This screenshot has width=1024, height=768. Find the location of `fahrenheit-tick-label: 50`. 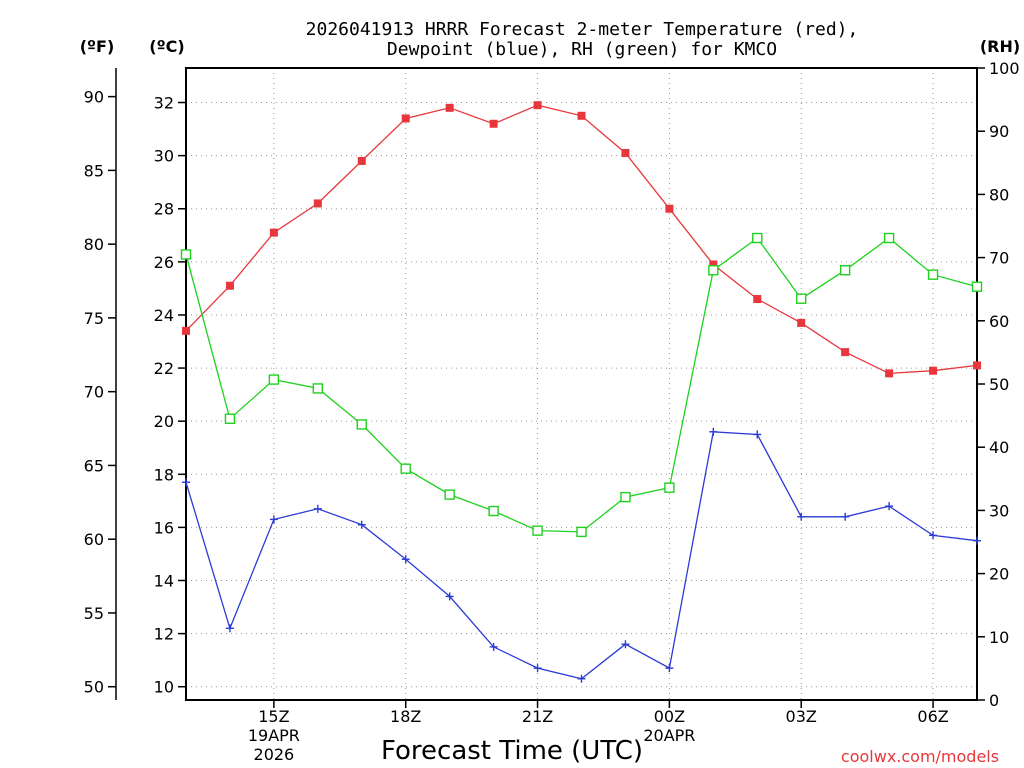

fahrenheit-tick-label: 50 is located at coordinates (94, 687).